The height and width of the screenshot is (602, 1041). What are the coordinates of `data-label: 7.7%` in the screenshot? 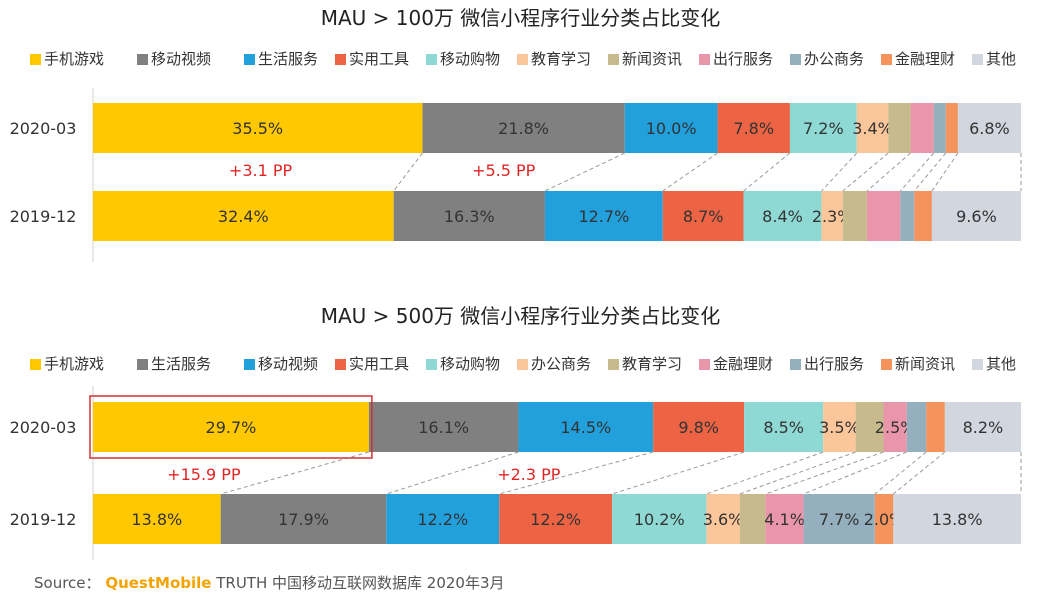 It's located at (839, 519).